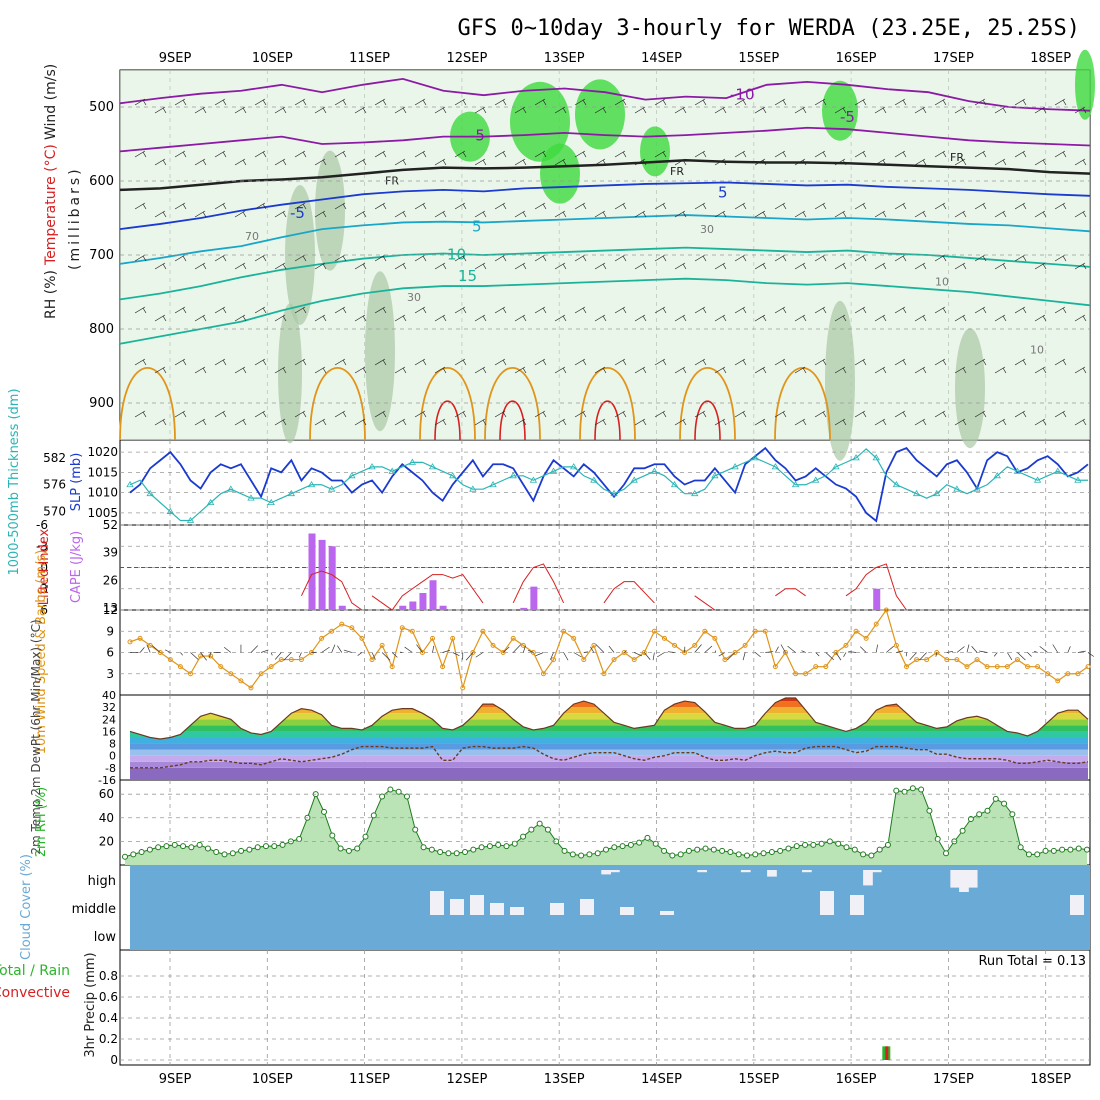 The width and height of the screenshot is (1100, 1100). Describe the element at coordinates (54, 512) in the screenshot. I see `thickness-tick-label: 570` at that location.